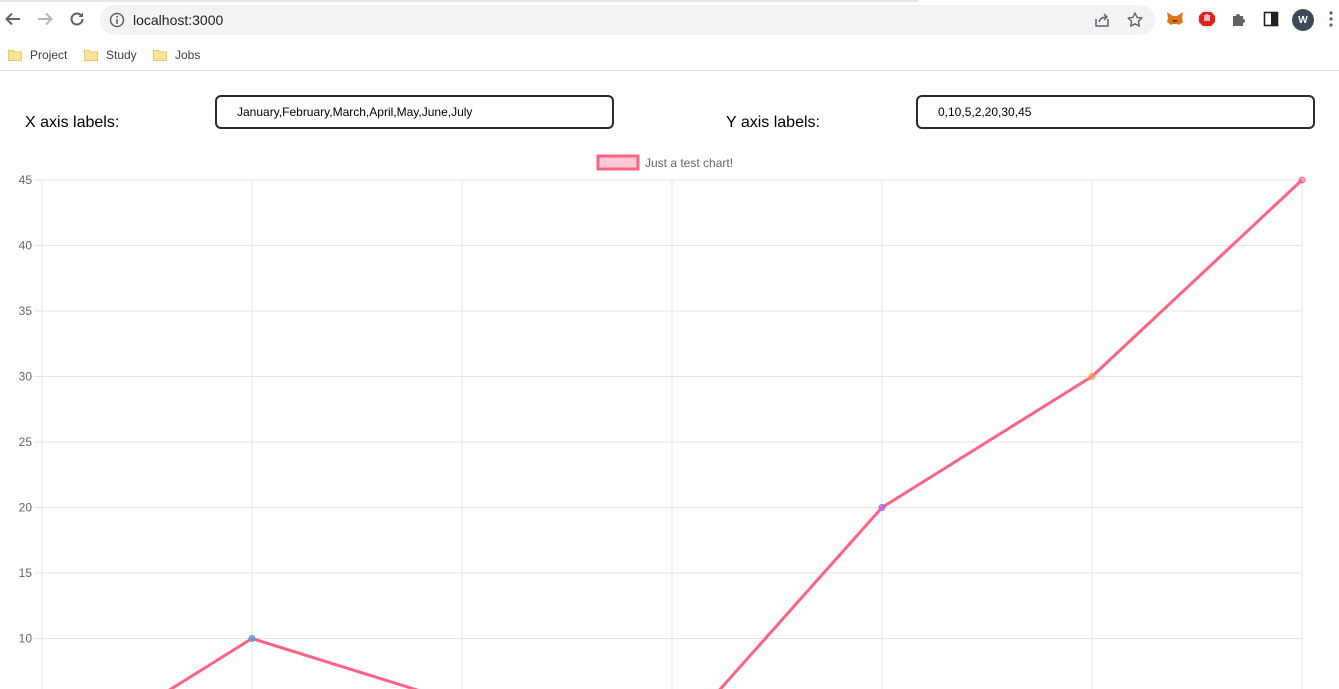  I want to click on side-panel-icon, so click(1271, 19).